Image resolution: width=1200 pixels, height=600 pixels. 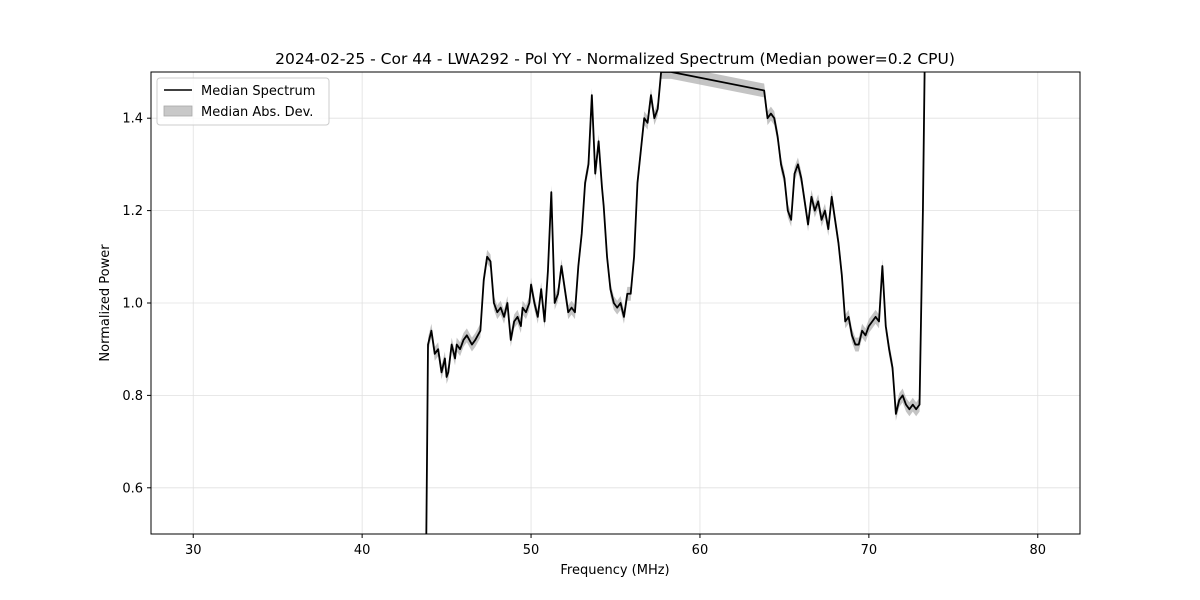 What do you see at coordinates (193, 550) in the screenshot?
I see `x-tick-label: 30` at bounding box center [193, 550].